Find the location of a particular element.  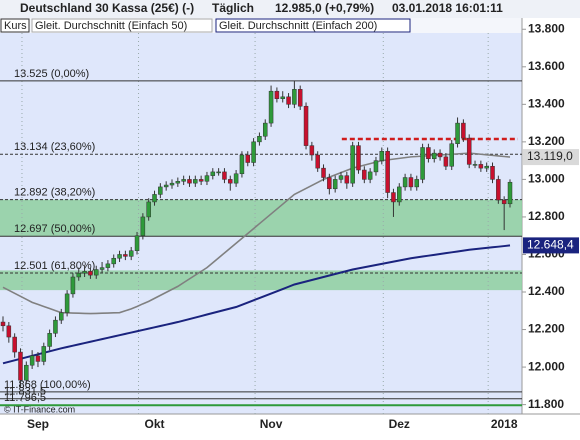

y-tick-label: 13.600 is located at coordinates (546, 66).